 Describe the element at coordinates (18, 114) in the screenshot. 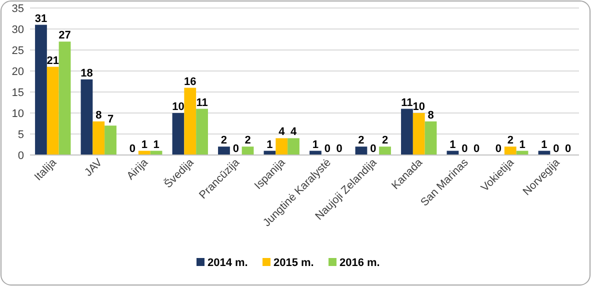

I see `y-tick-label: 10` at that location.